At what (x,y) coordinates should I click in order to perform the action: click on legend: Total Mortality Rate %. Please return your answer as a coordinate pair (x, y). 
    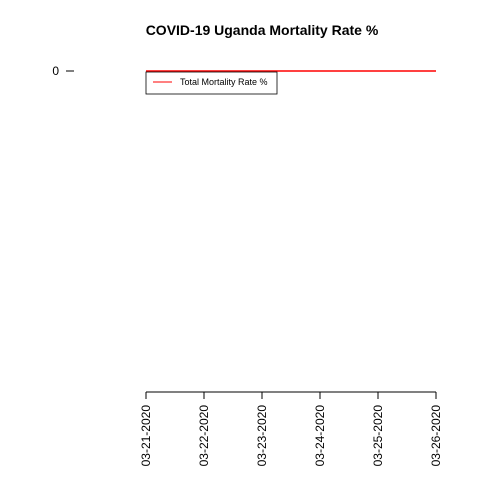
    Looking at the image, I should click on (211, 83).